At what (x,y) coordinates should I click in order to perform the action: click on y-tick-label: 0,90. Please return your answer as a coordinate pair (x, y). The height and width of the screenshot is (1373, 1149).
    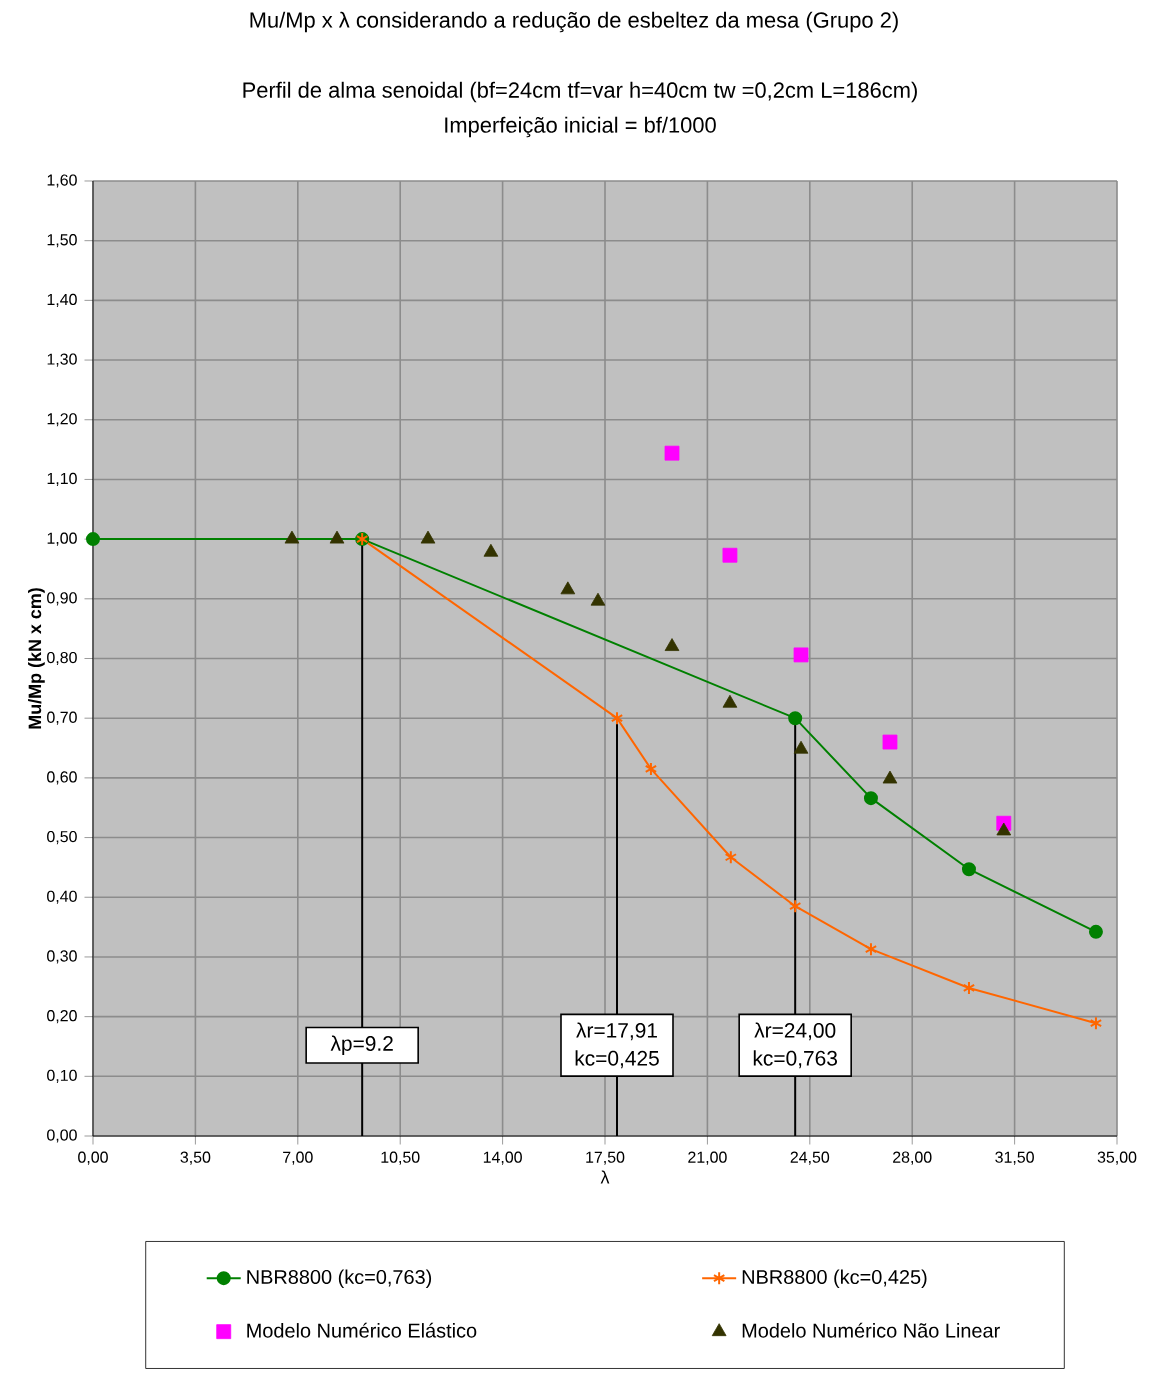
    Looking at the image, I should click on (62, 599).